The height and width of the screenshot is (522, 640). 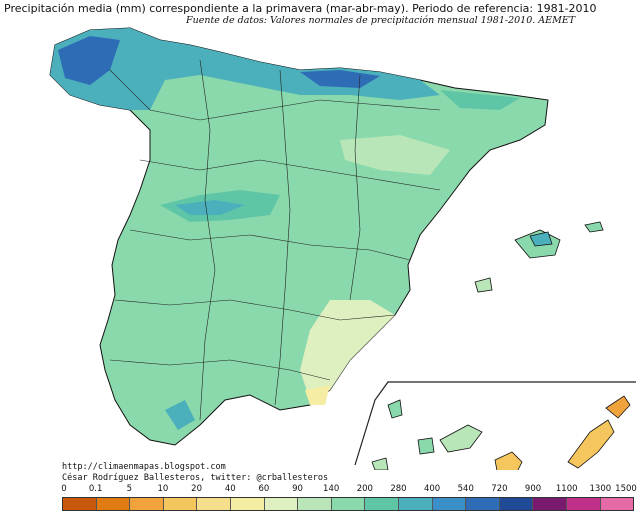 I want to click on dry-southeast, so click(x=347, y=350).